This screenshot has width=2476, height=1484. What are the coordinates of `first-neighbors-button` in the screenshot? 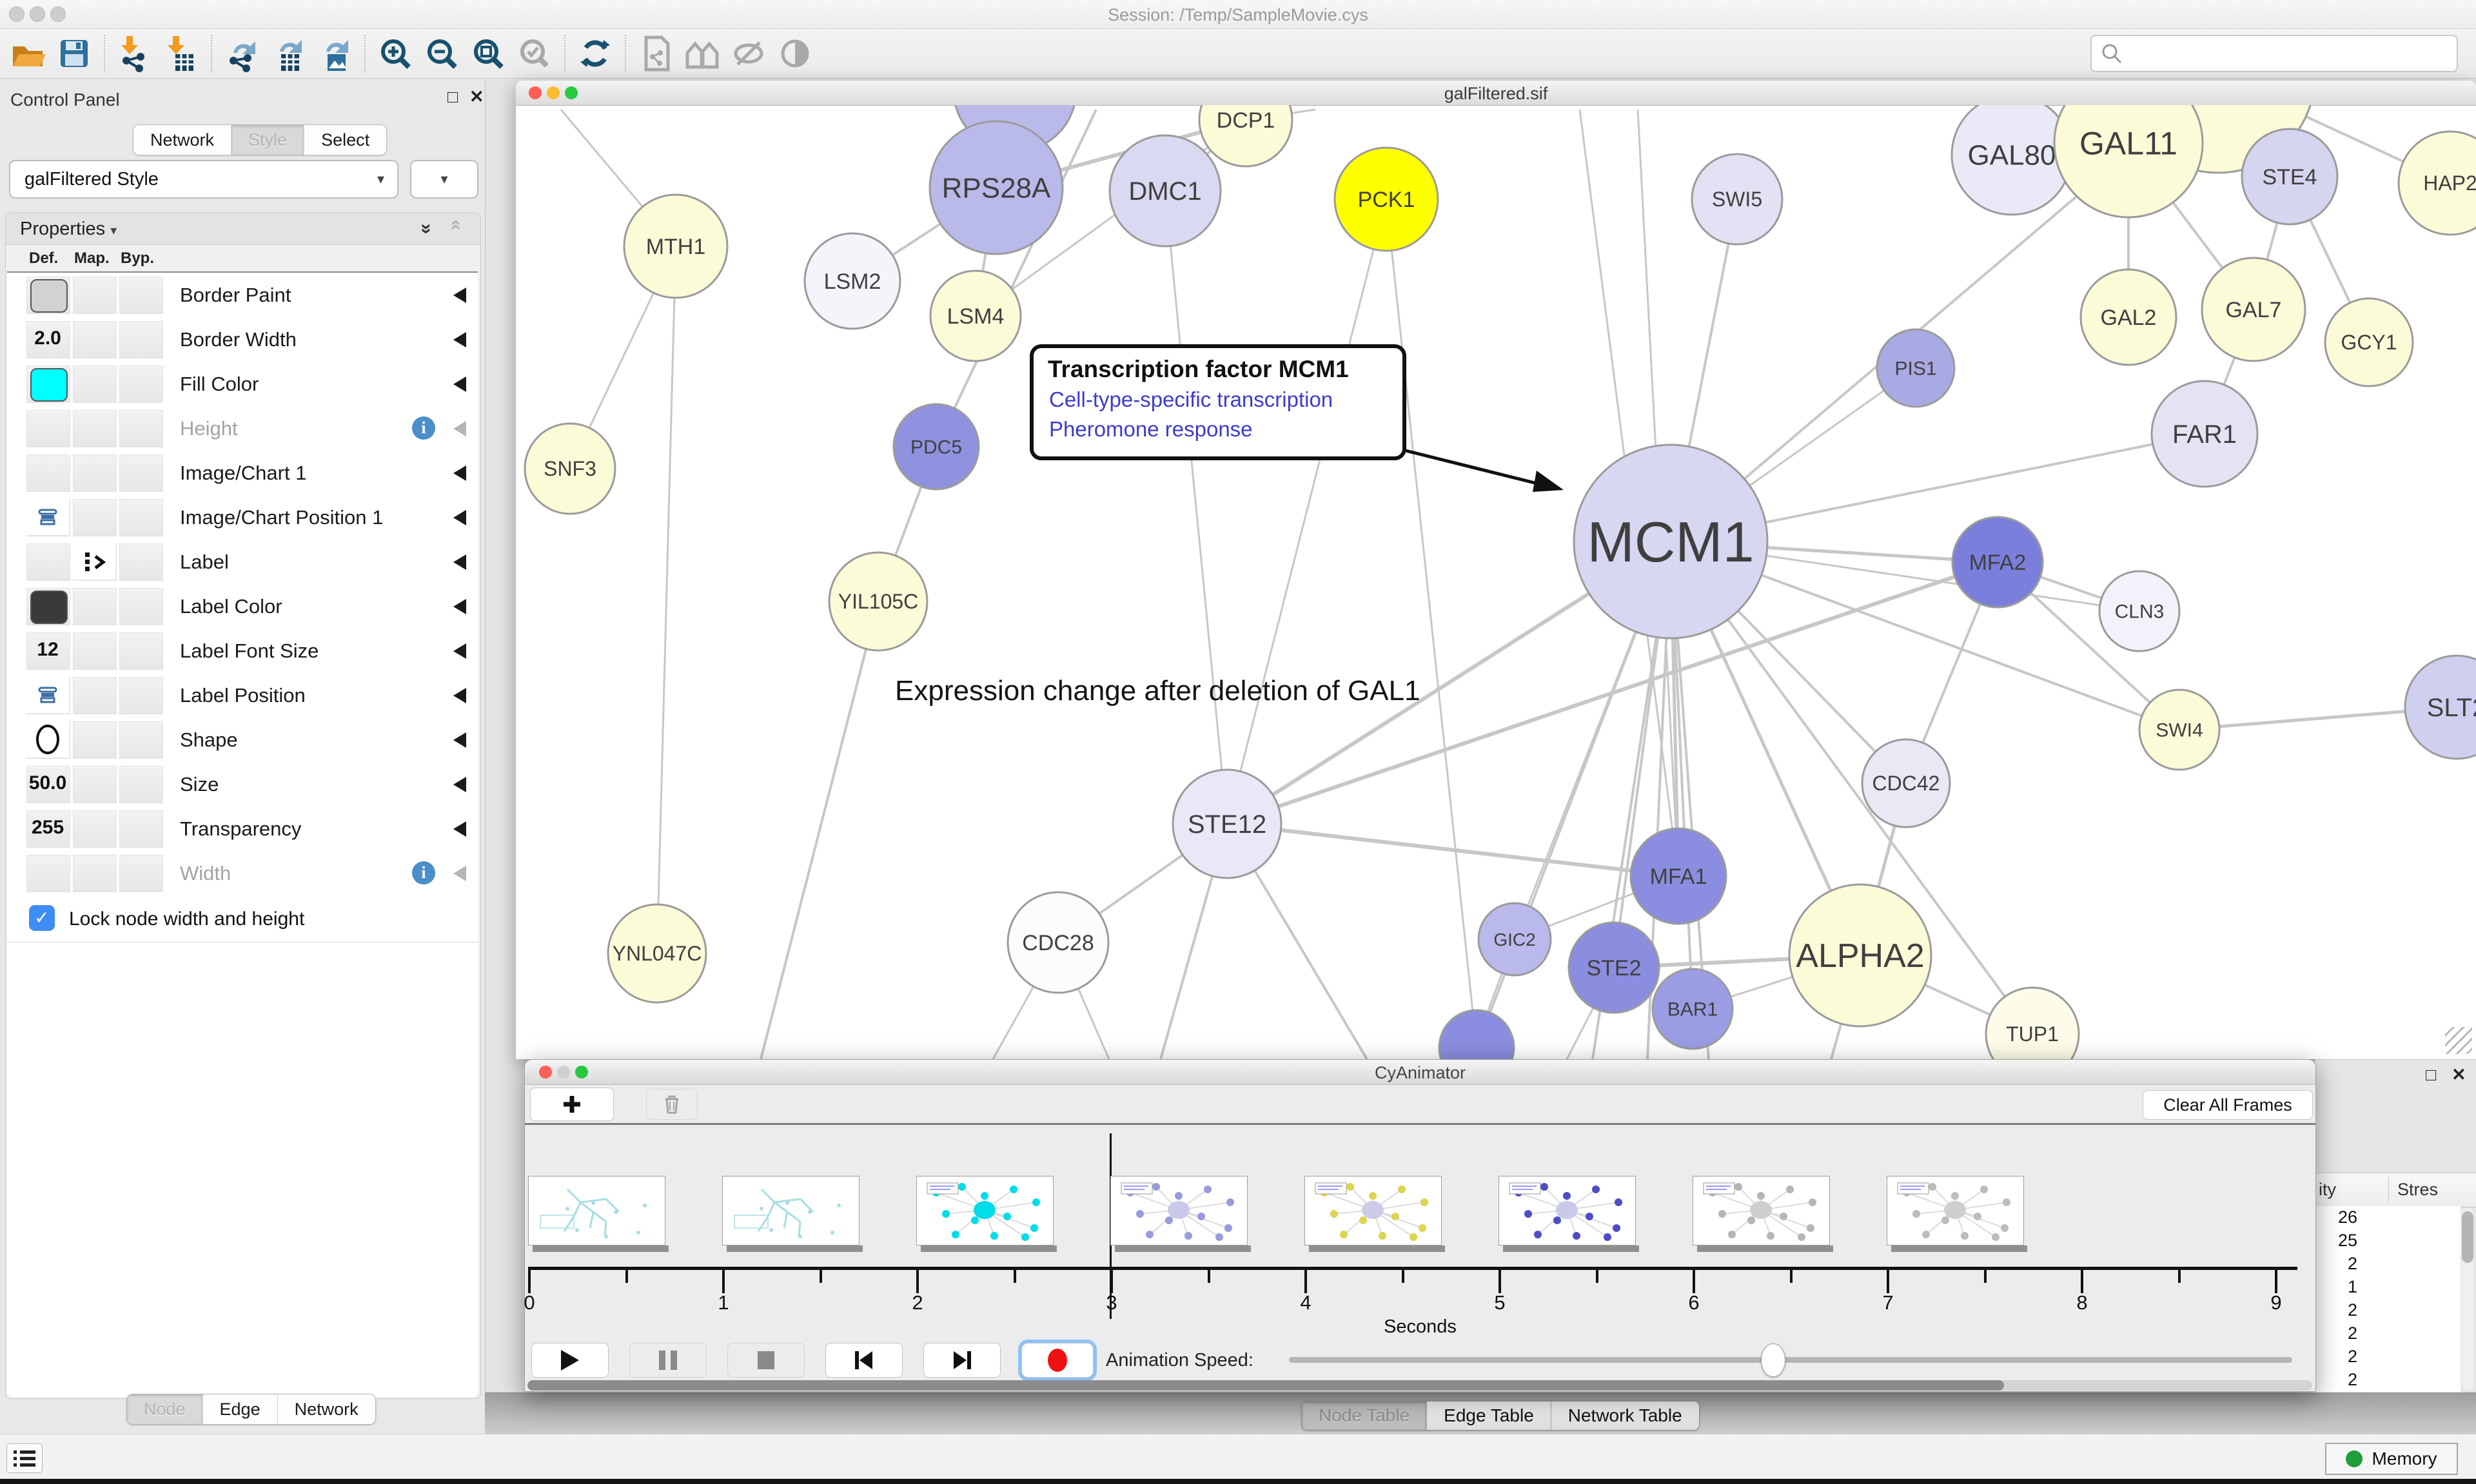 It's located at (702, 53).